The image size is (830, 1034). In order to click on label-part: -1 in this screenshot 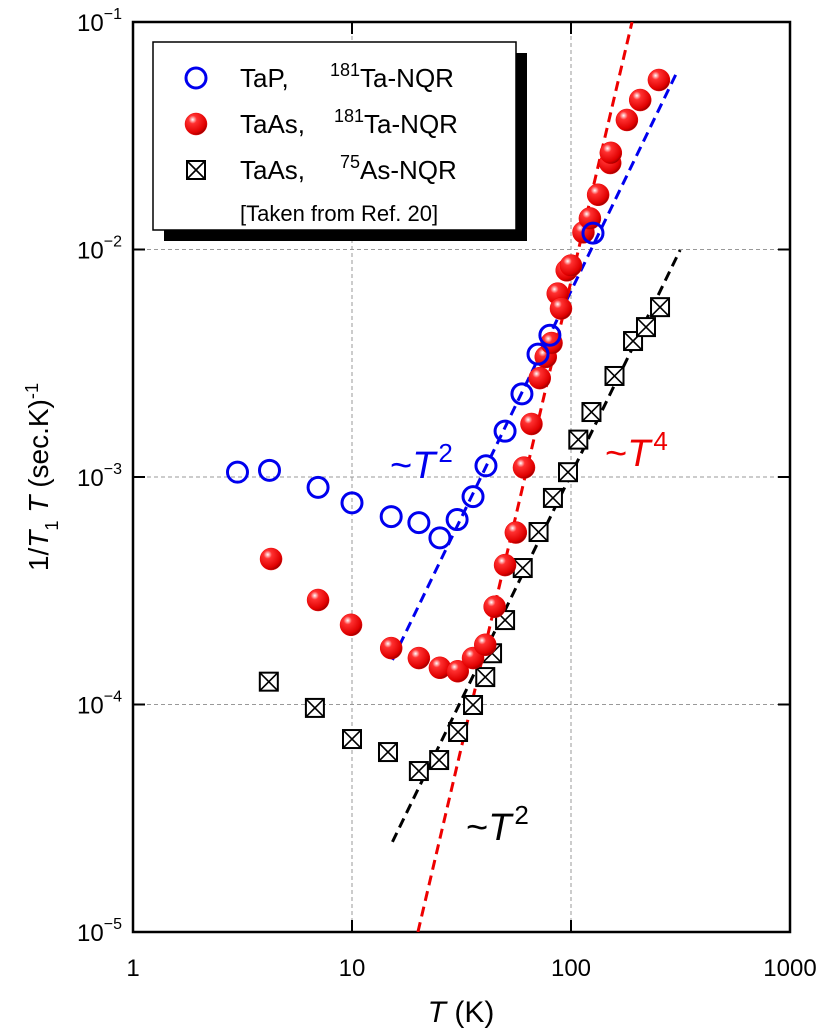, I will do `click(32, 391)`.